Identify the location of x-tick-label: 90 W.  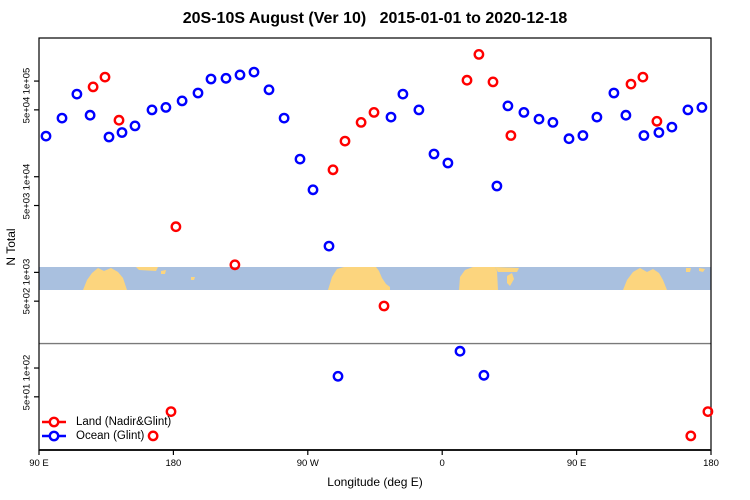
(307, 463).